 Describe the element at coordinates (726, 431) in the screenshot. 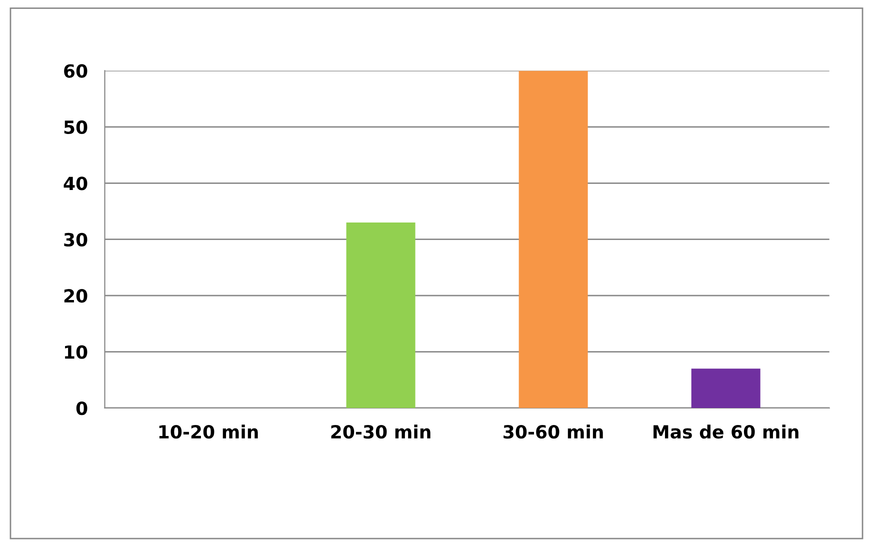

I see `x-tick-label: Mas de 60 min` at that location.